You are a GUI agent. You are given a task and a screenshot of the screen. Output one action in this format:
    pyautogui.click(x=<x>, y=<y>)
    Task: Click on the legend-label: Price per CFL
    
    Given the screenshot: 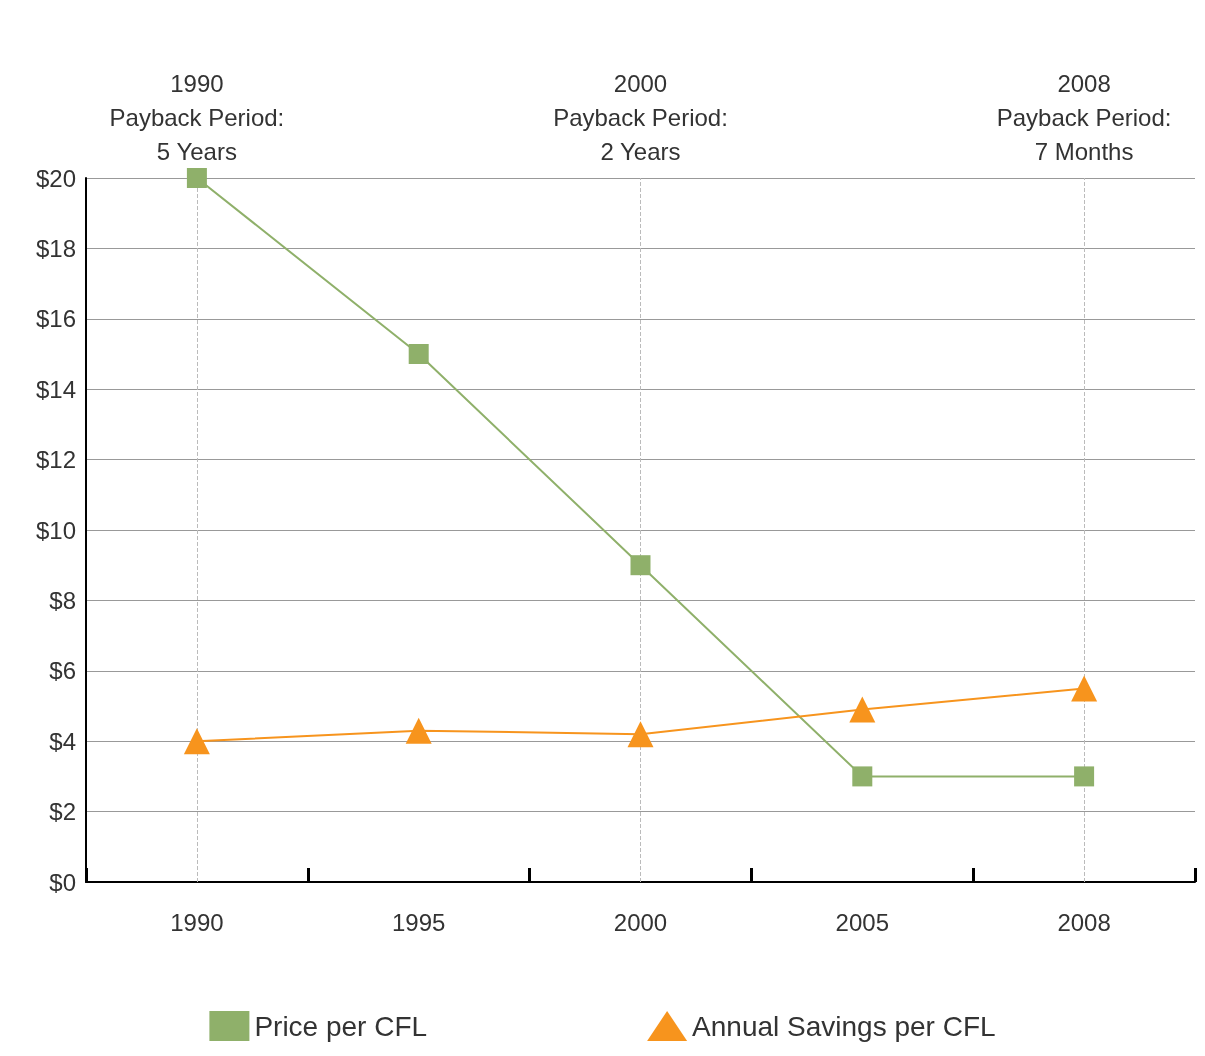 What is the action you would take?
    pyautogui.click(x=341, y=1026)
    